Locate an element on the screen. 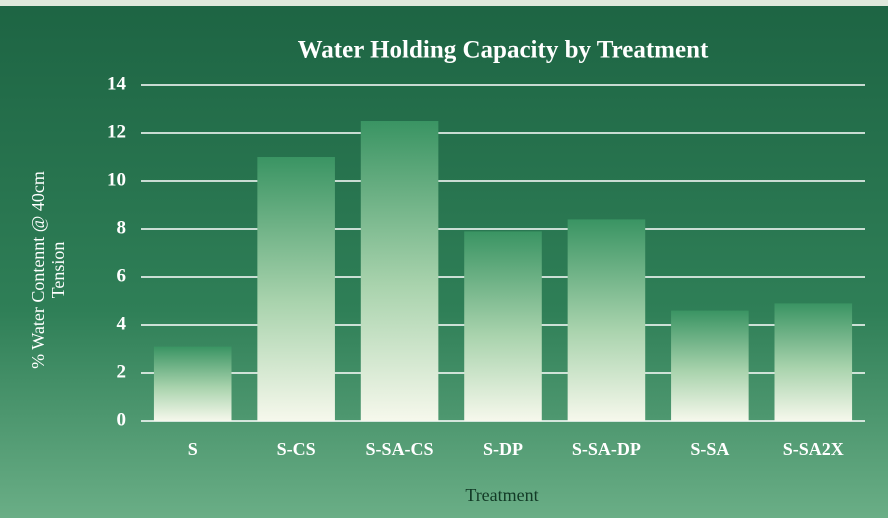 The image size is (888, 518). x-tick-label: S-SA is located at coordinates (709, 449).